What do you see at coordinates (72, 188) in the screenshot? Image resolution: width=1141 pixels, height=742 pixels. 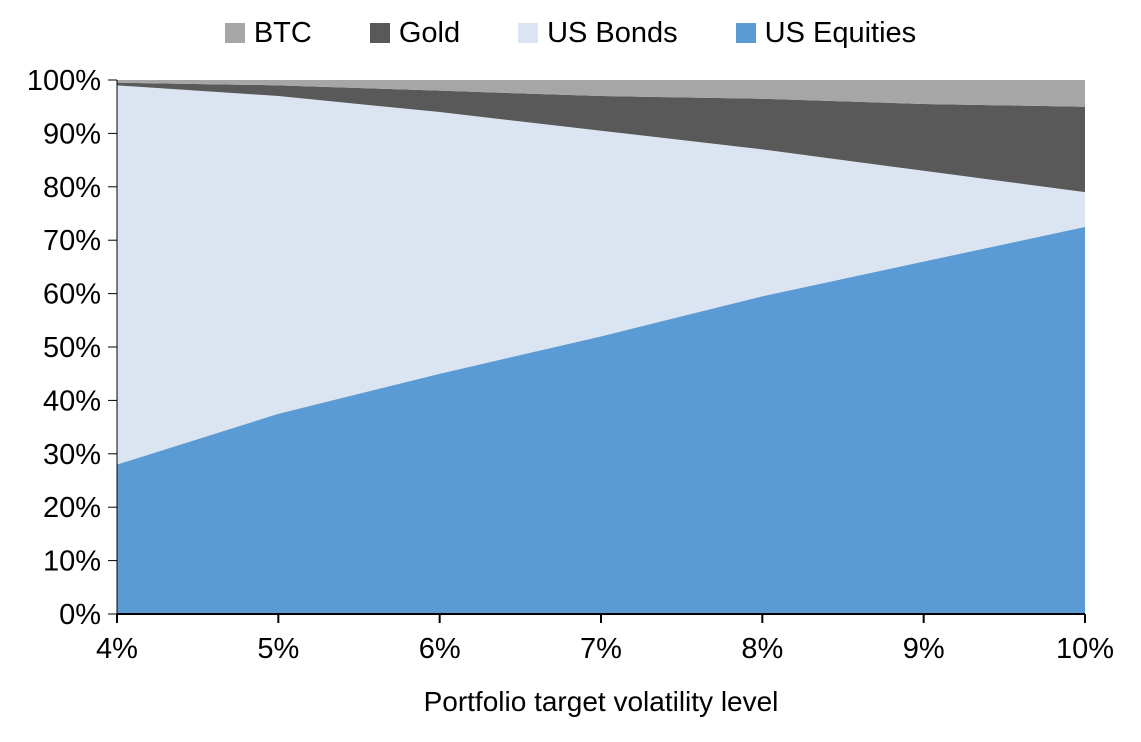 I see `y-tick-label: 80%` at bounding box center [72, 188].